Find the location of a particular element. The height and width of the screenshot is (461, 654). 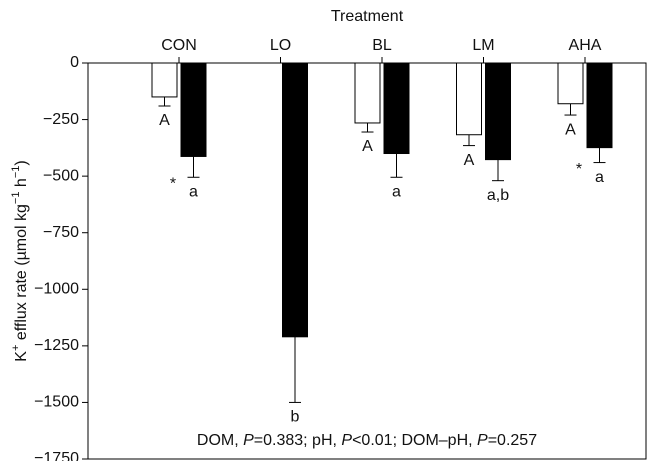

note-part: <0.01; DOM–pH, is located at coordinates (414, 440).